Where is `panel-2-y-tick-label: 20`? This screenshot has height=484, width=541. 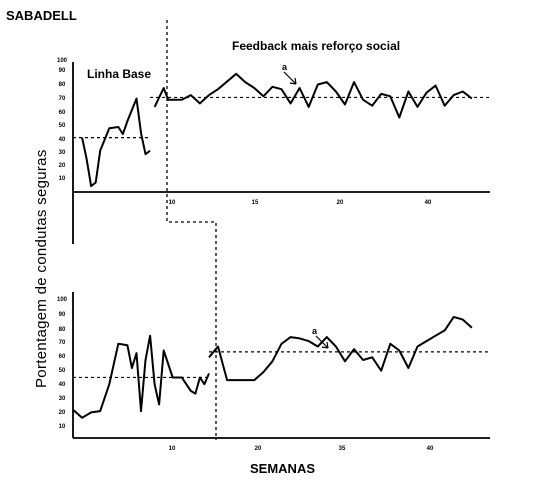
panel-2-y-tick-label: 20 is located at coordinates (62, 413).